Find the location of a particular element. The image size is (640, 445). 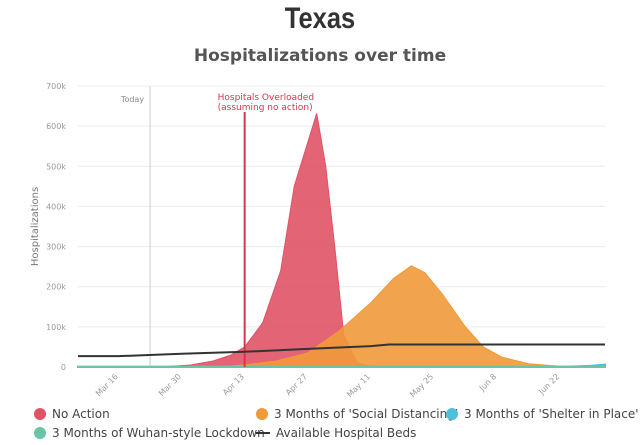

y-tick-label: 400k is located at coordinates (56, 206).